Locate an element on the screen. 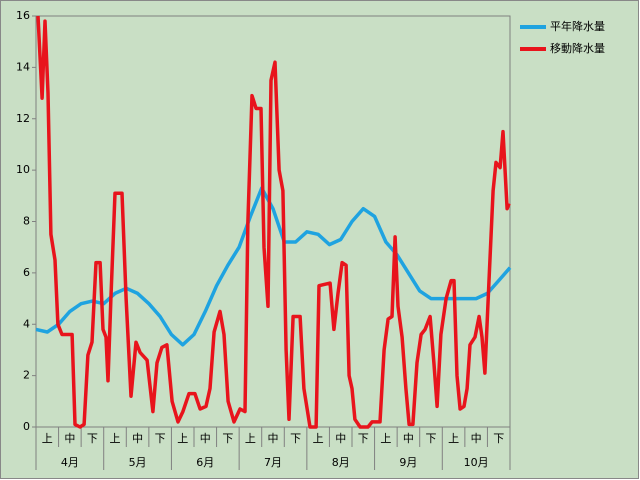 The height and width of the screenshot is (480, 640). x-group-label: 4月 is located at coordinates (70, 462).